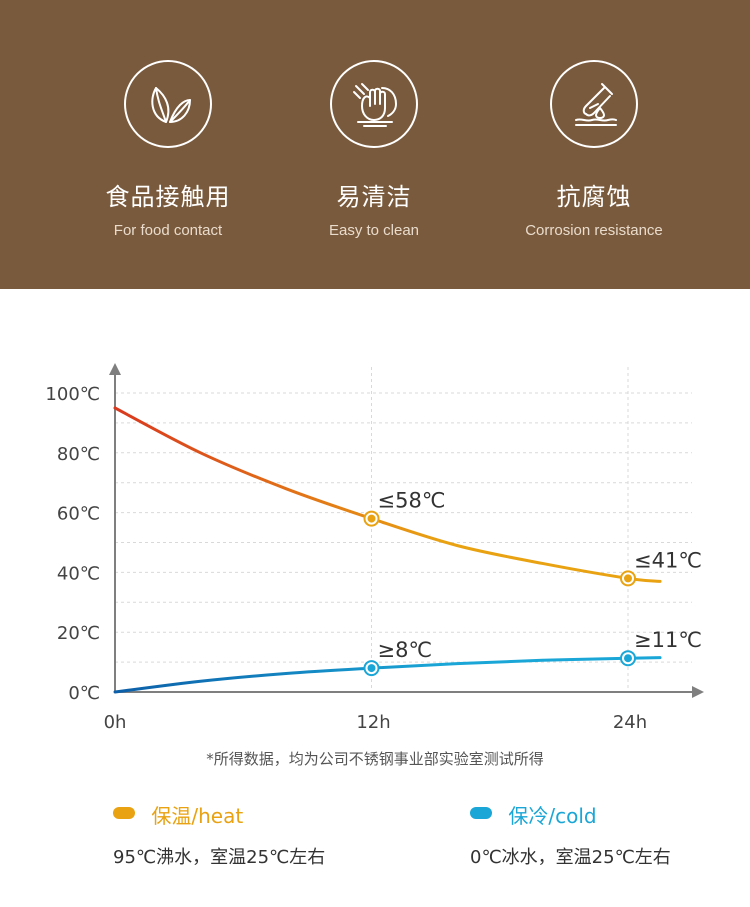 The image size is (750, 907). Describe the element at coordinates (219, 857) in the screenshot. I see `legend-heat-desc: 95℃沸水，室温25℃左右` at that location.